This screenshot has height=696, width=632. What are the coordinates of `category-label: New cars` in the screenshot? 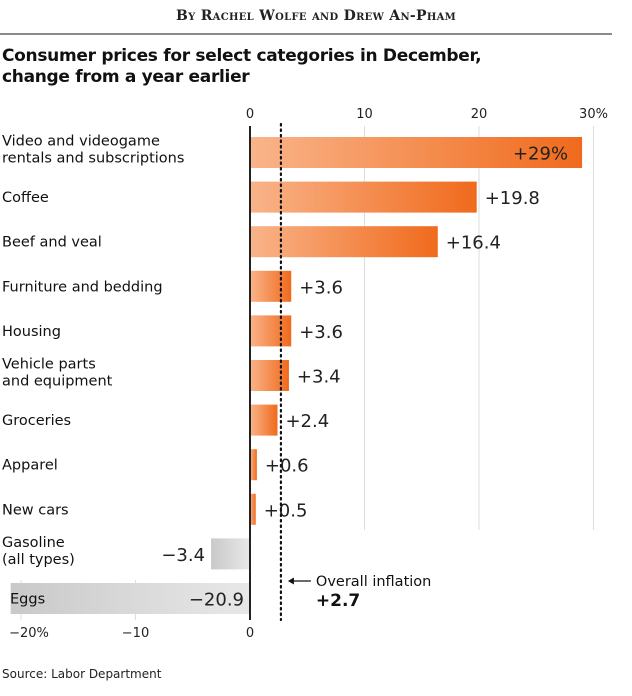 It's located at (35, 510).